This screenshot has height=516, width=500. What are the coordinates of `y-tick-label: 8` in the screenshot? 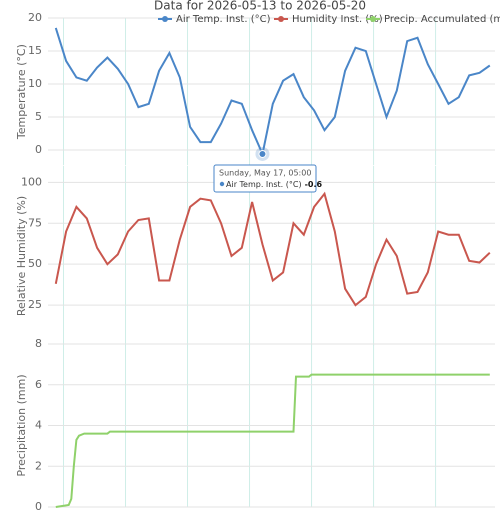 It's located at (38, 343).